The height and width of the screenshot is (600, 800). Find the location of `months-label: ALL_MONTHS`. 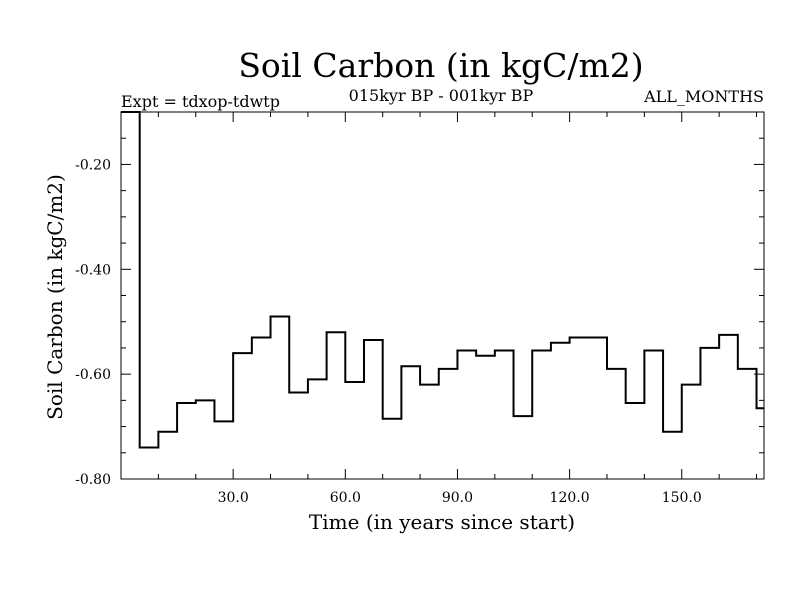

months-label: ALL_MONTHS is located at coordinates (703, 96).